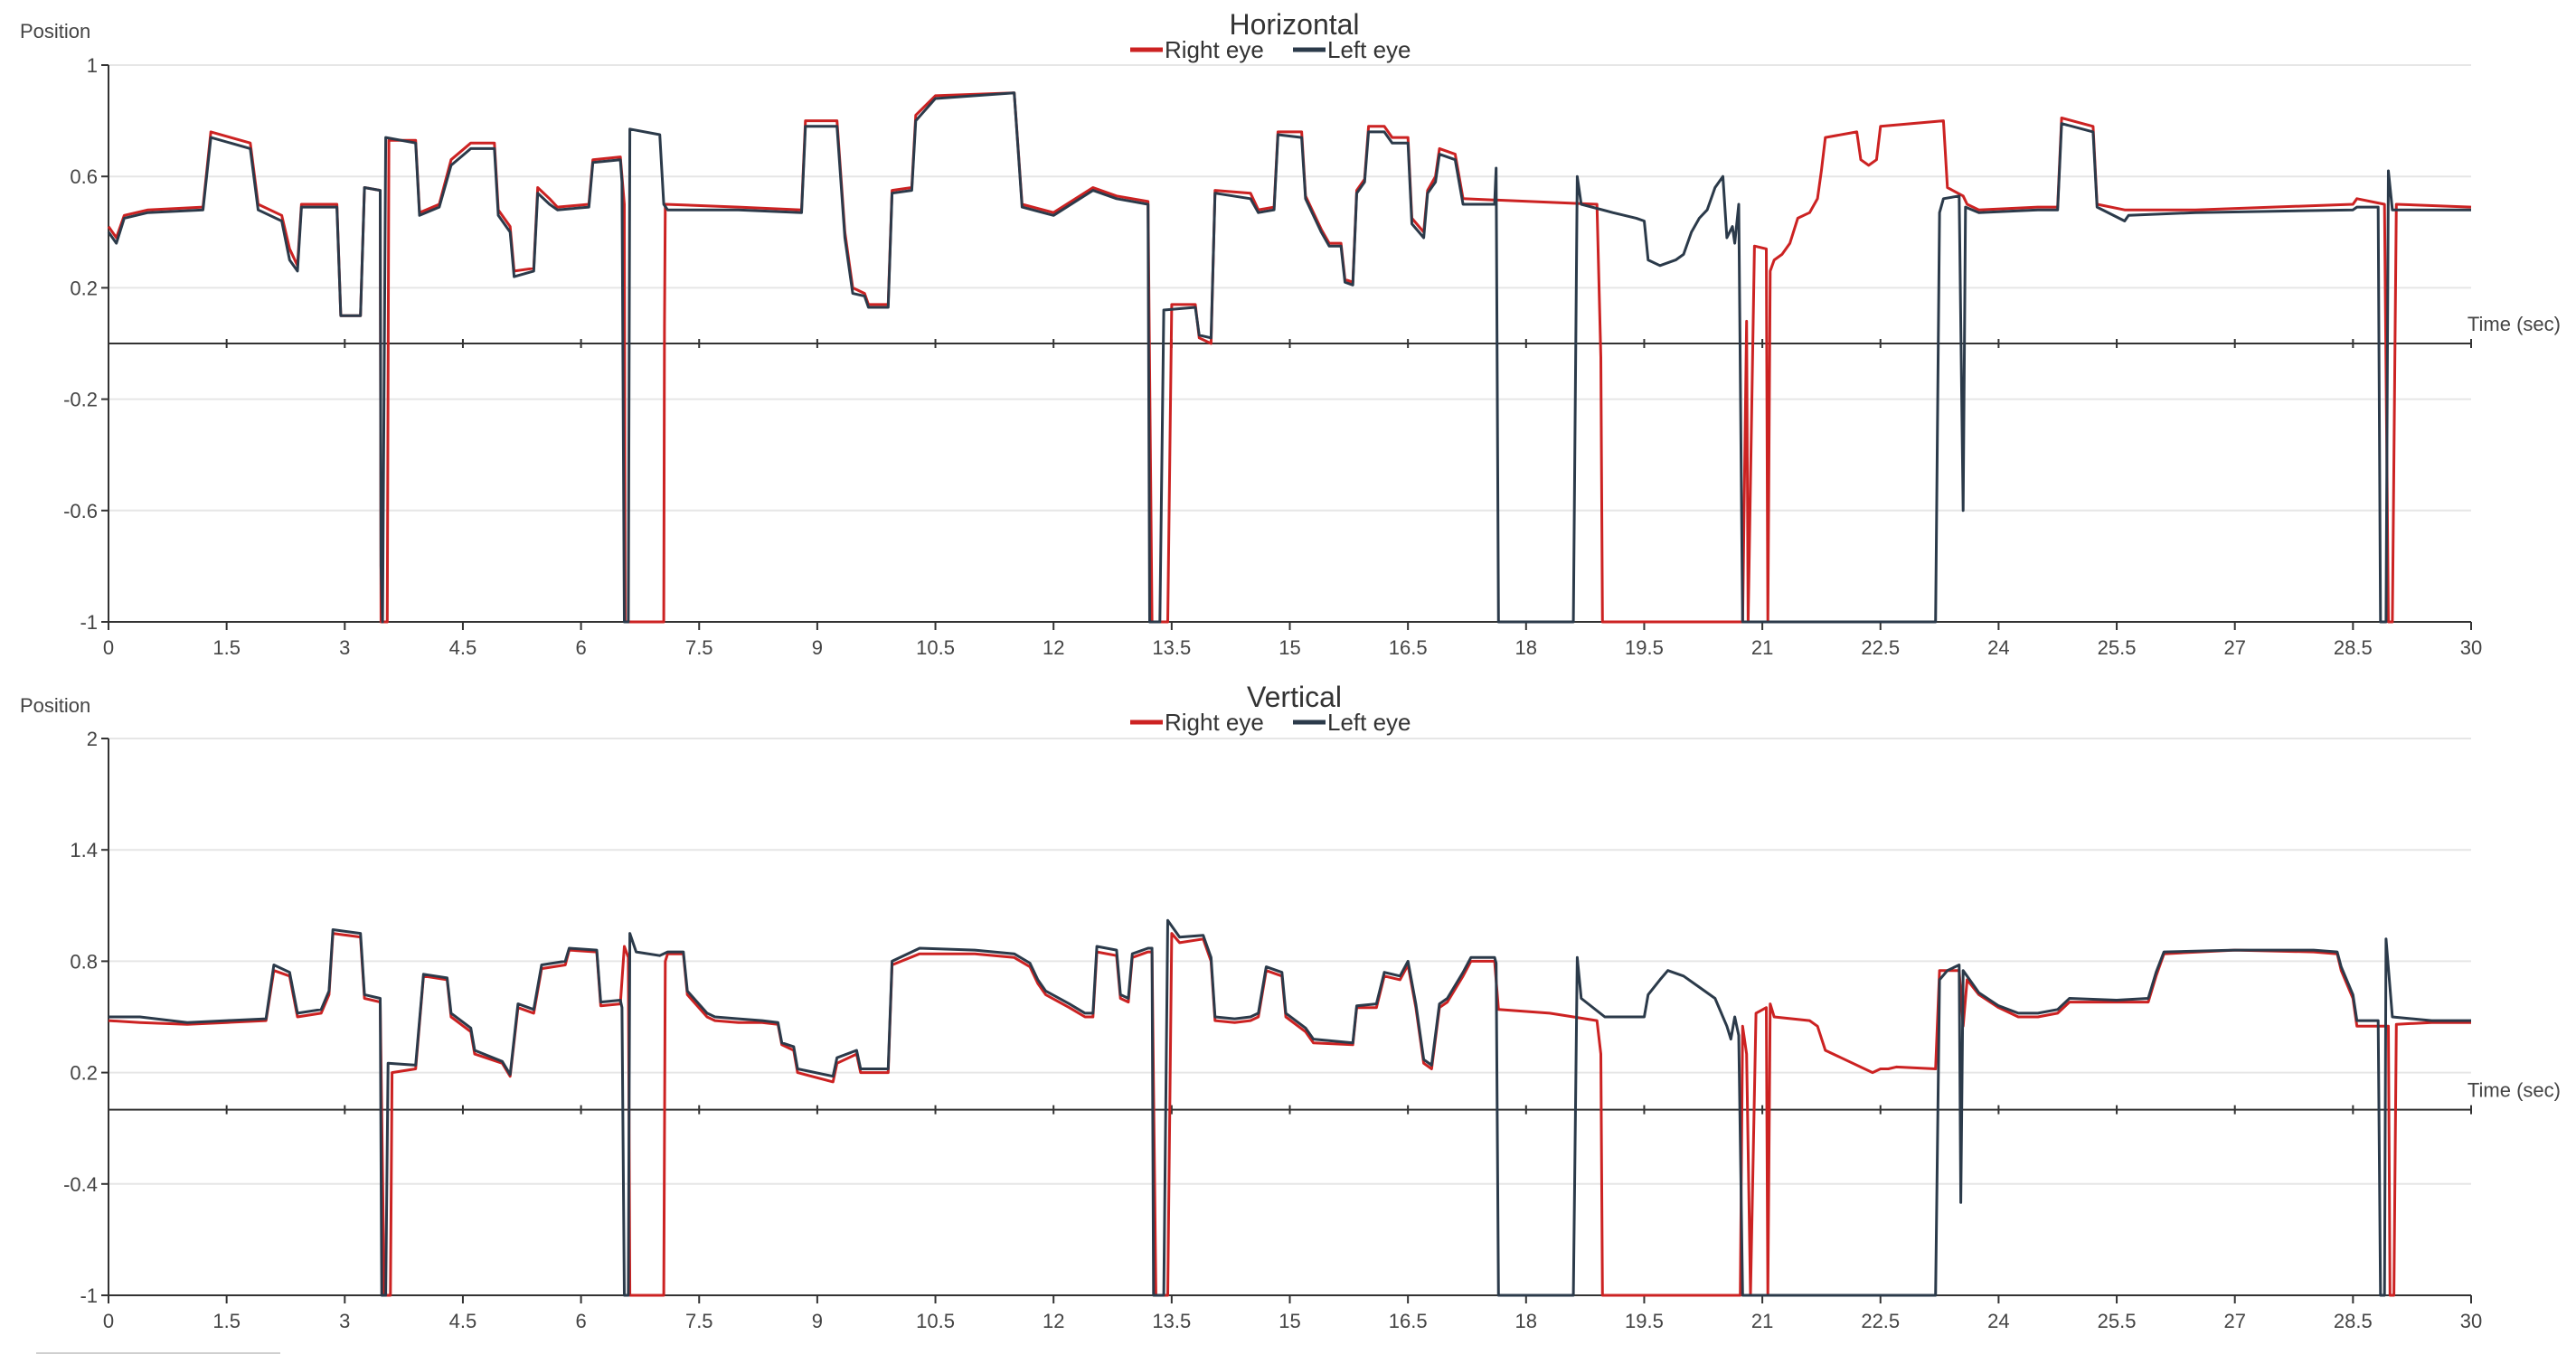 This screenshot has width=2576, height=1364. Describe the element at coordinates (84, 961) in the screenshot. I see `y-tick-label: 0.8` at that location.